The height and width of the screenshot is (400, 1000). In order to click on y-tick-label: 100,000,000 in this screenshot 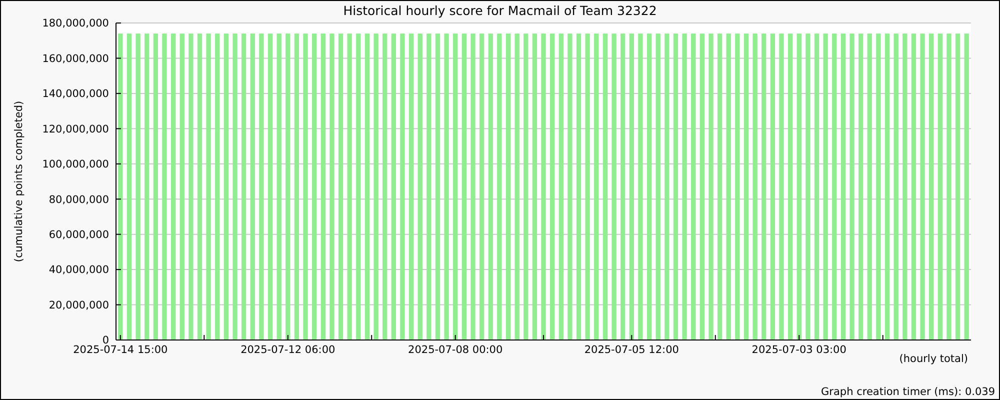, I will do `click(75, 164)`.